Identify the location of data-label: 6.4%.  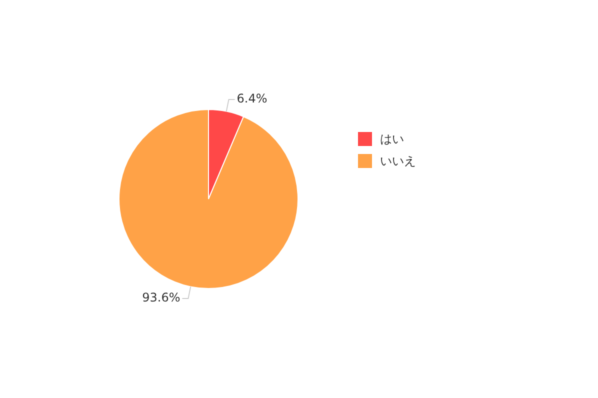
(252, 99).